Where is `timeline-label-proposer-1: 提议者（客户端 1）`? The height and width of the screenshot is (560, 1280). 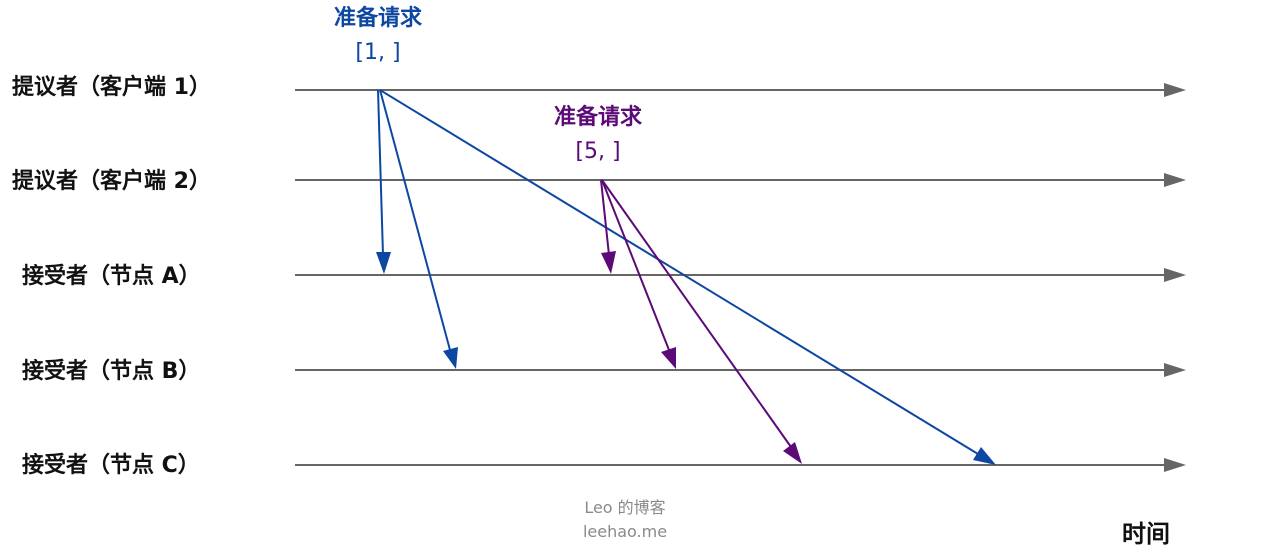
timeline-label-proposer-1: 提议者（客户端 1） is located at coordinates (111, 87).